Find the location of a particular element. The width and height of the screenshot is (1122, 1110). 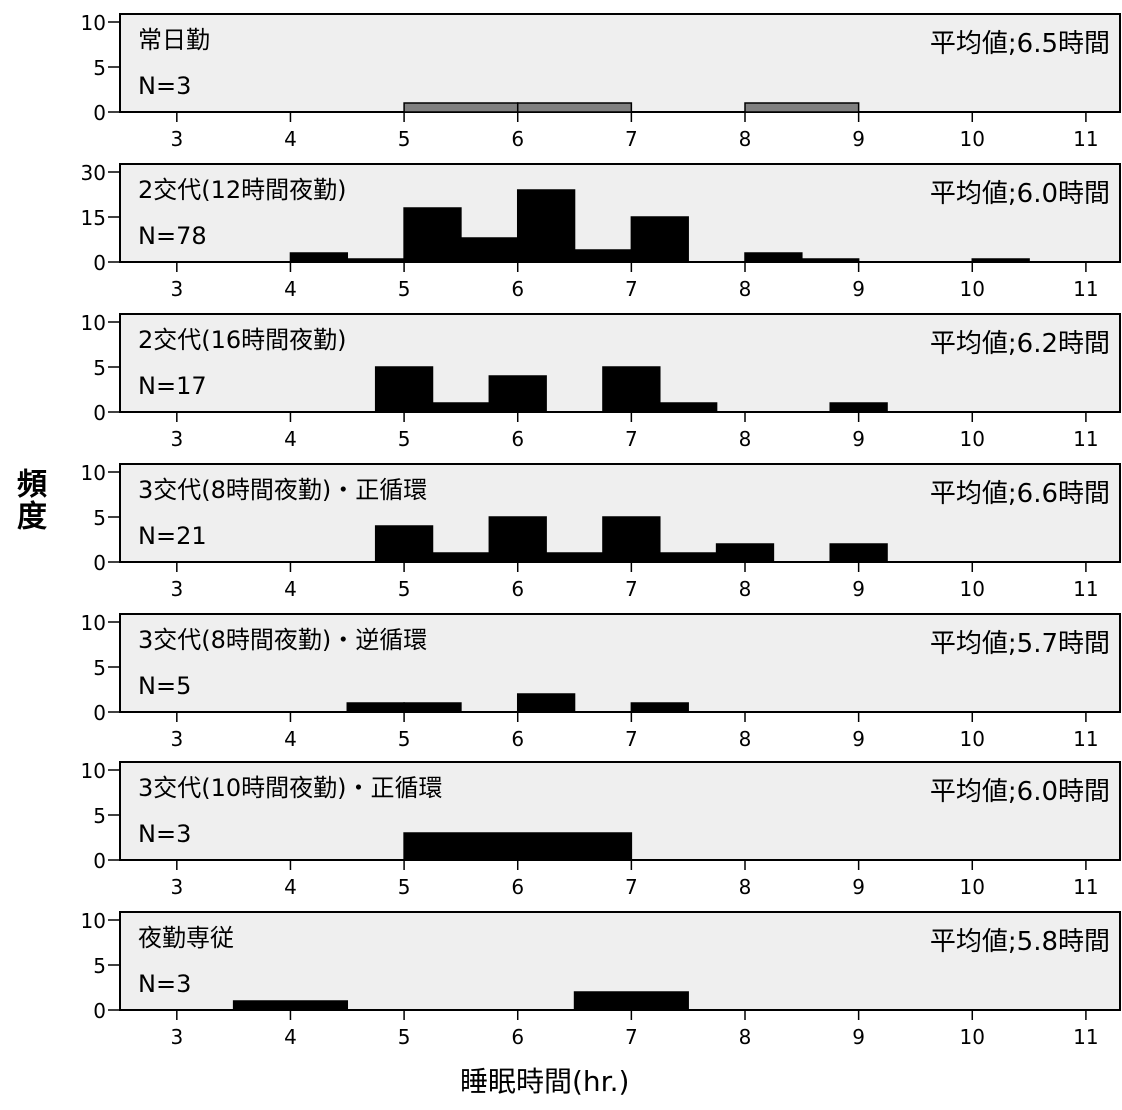

panel-3-title: 2交代(16時間夜勤) is located at coordinates (242, 340).